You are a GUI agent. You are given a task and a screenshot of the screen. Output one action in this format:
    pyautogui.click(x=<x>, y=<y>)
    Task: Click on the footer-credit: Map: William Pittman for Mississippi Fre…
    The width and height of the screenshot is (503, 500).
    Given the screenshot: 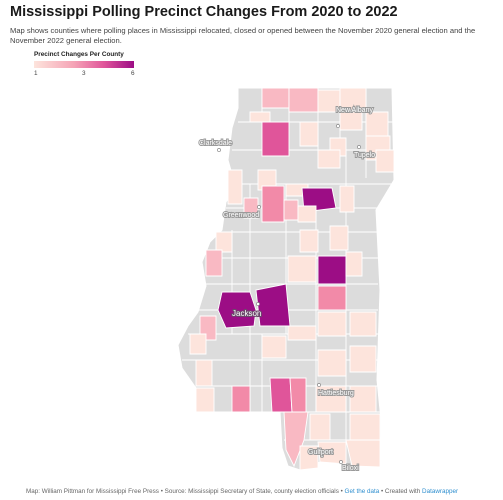 What is the action you would take?
    pyautogui.click(x=185, y=491)
    